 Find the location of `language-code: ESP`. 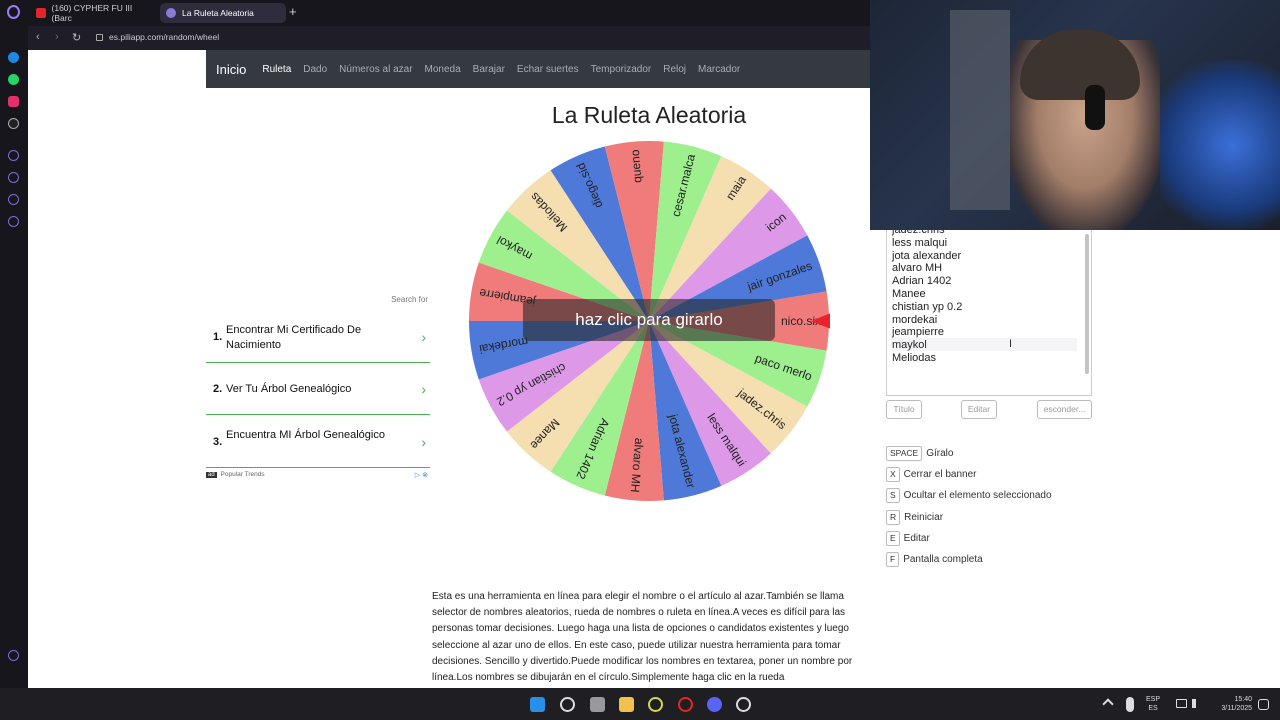

language-code: ESP is located at coordinates (1153, 699).